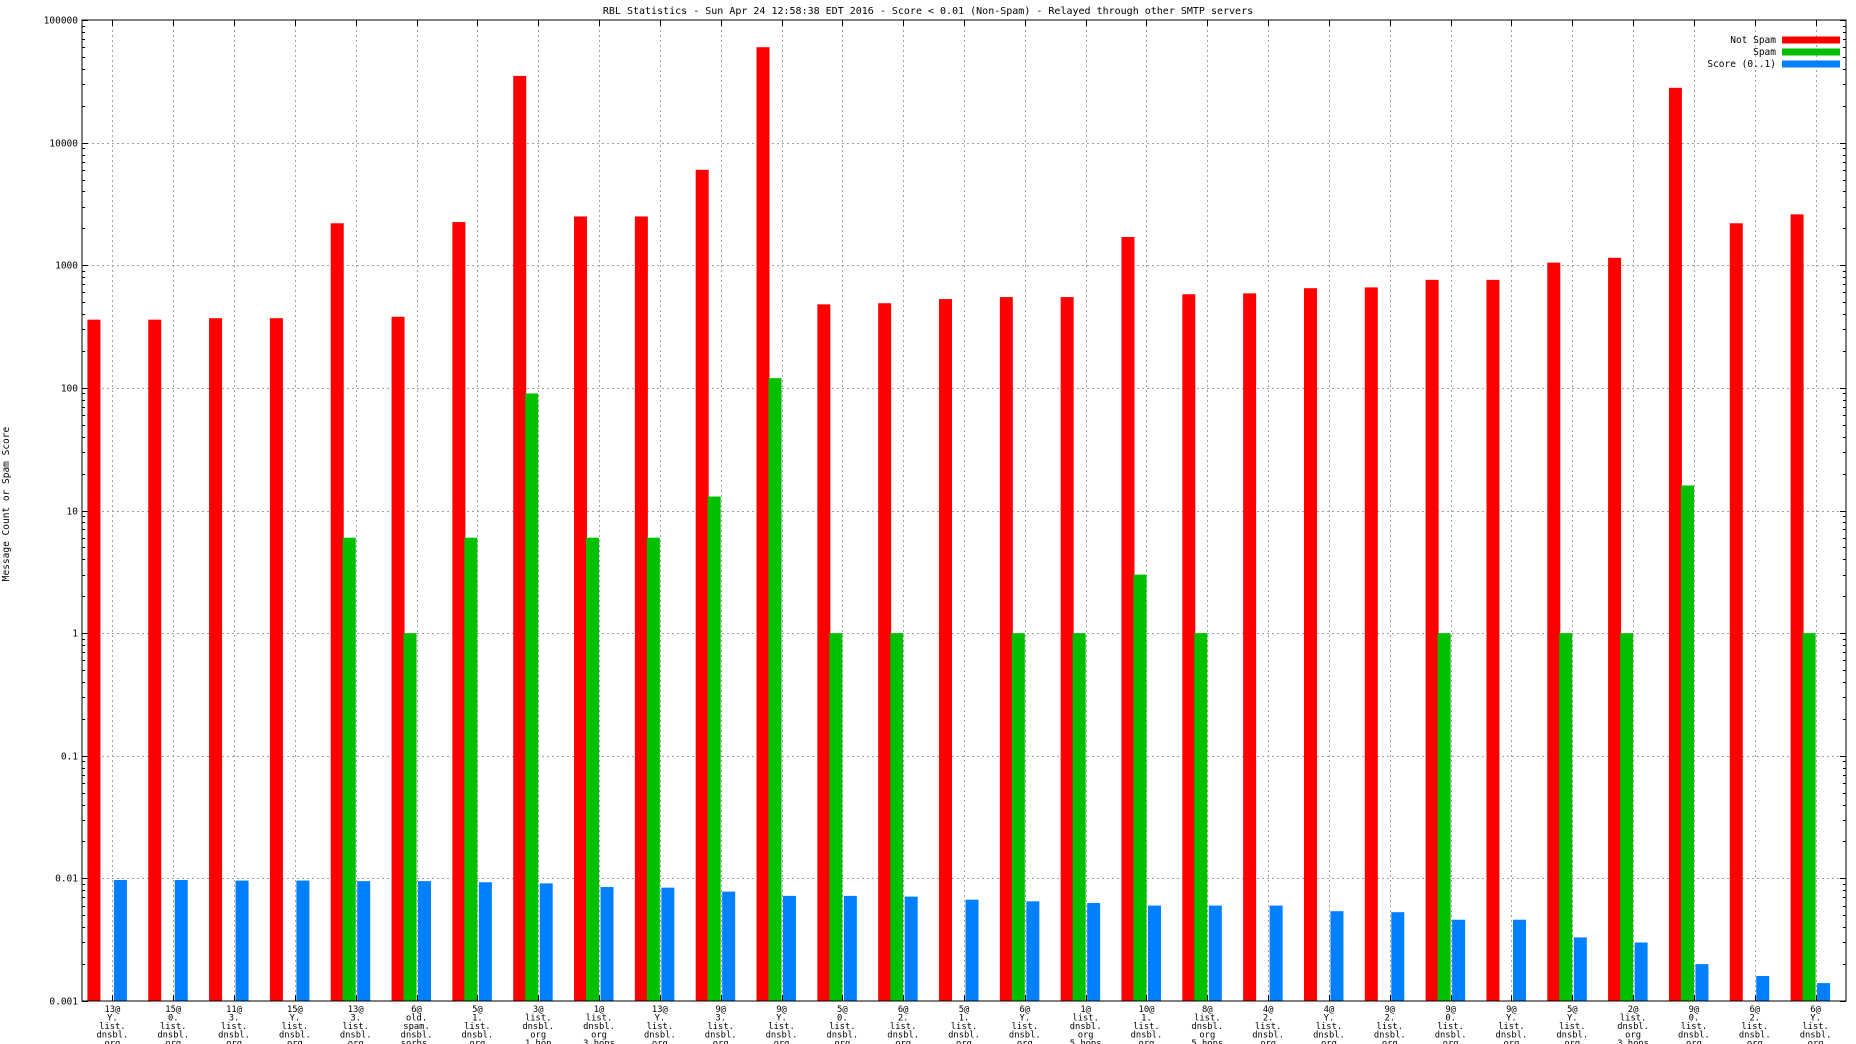  Describe the element at coordinates (1633, 1024) in the screenshot. I see `x-tick-label: 2@ list. dnsbl. org 3 hops` at that location.